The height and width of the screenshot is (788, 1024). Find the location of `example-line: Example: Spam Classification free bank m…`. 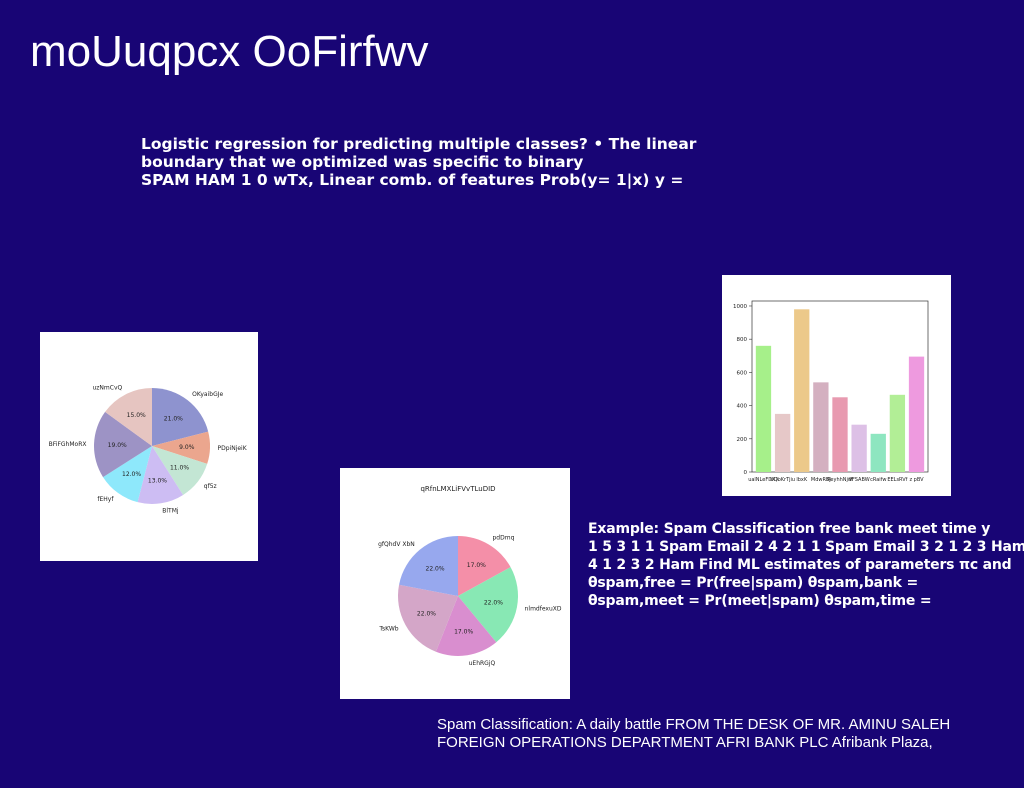

example-line: Example: Spam Classification free bank m… is located at coordinates (789, 529).